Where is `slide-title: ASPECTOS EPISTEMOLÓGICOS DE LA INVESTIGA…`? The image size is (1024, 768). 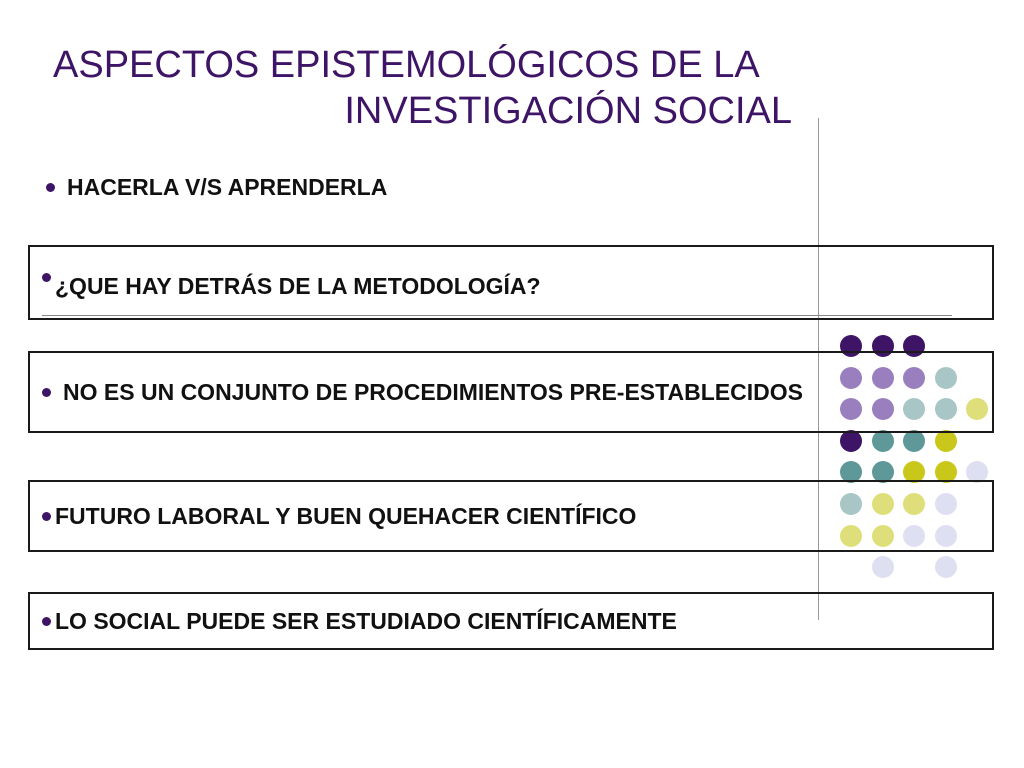 slide-title: ASPECTOS EPISTEMOLÓGICOS DE LA INVESTIGA… is located at coordinates (416, 88).